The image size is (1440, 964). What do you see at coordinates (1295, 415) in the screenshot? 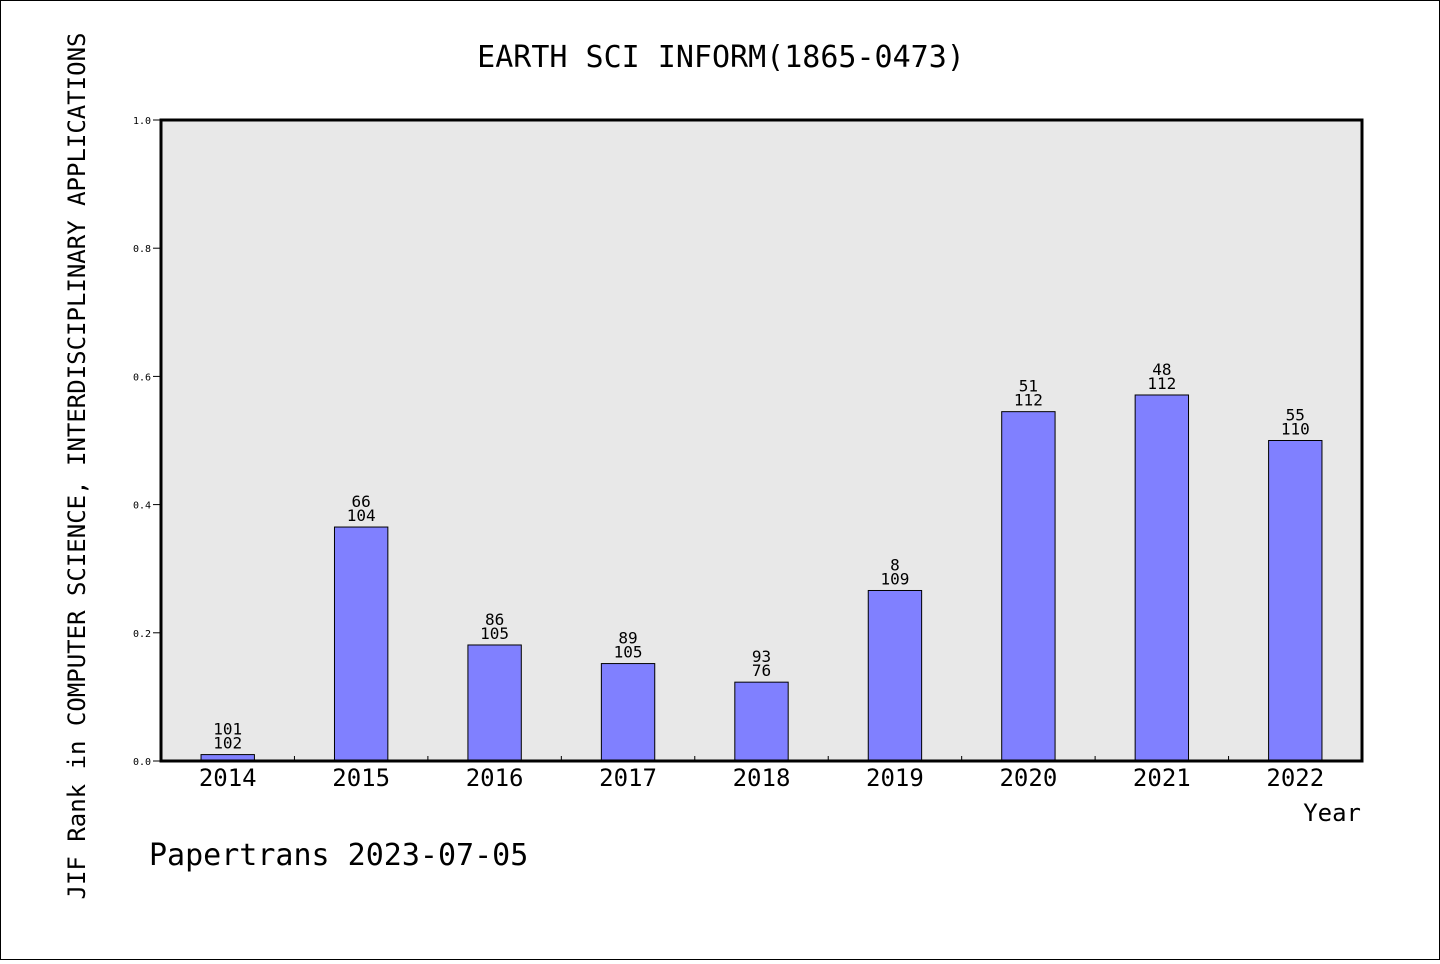
I see `bar-rank-label: 55` at bounding box center [1295, 415].